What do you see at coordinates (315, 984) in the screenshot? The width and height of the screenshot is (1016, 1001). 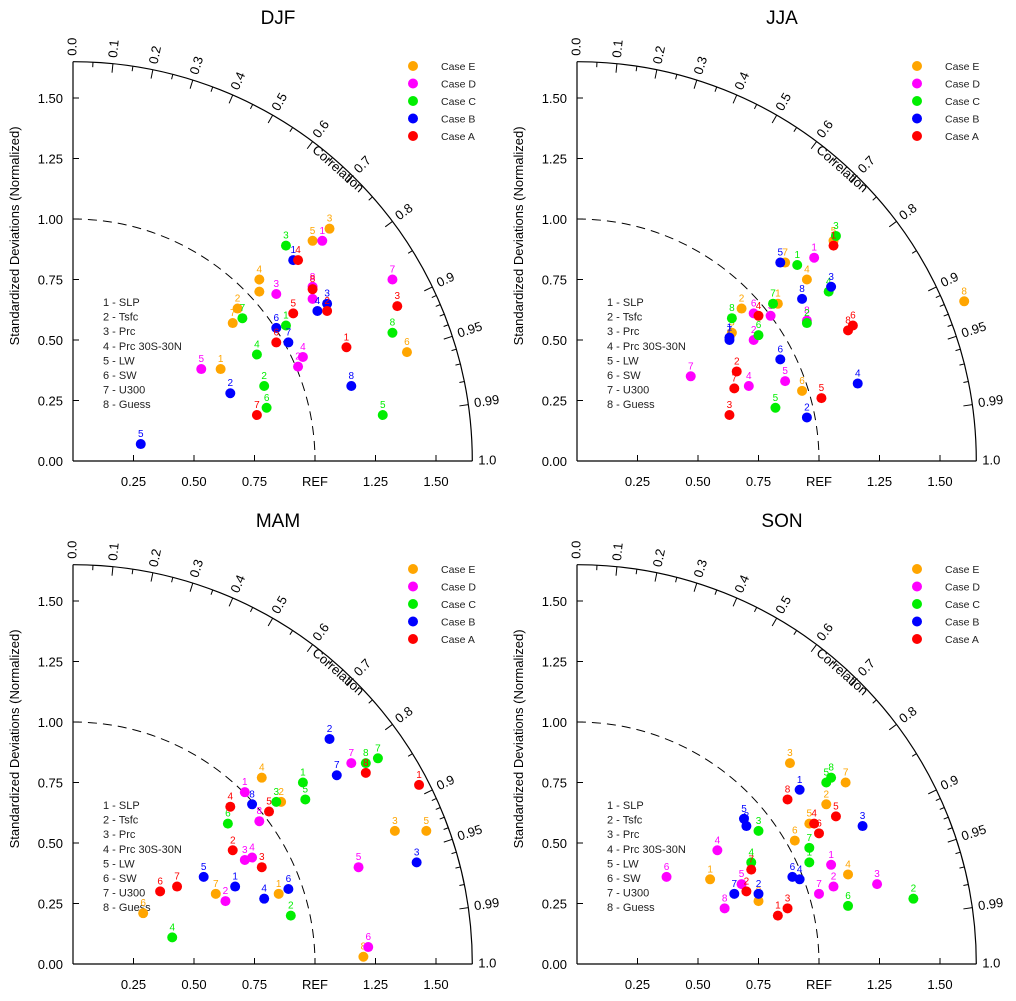 I see `x-tick-label: REF` at bounding box center [315, 984].